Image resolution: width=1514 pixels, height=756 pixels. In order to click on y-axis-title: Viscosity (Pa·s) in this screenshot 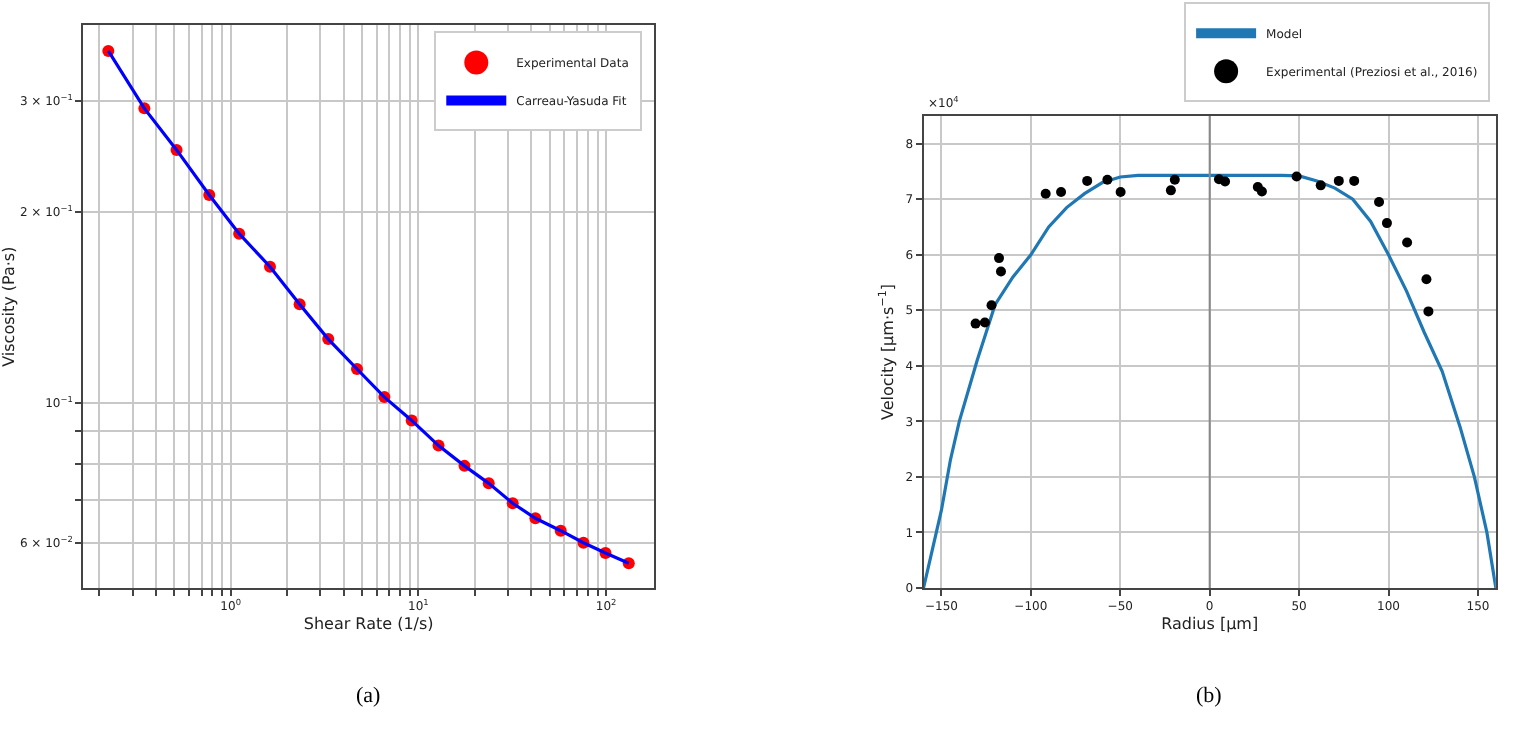, I will do `click(9, 306)`.